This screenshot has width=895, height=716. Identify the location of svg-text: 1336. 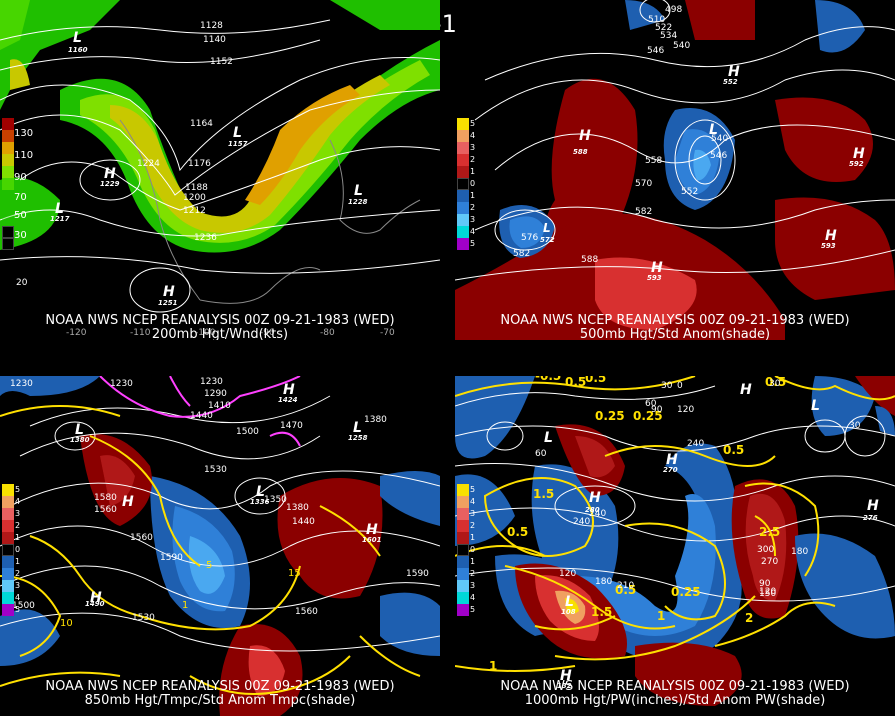
(260, 502).